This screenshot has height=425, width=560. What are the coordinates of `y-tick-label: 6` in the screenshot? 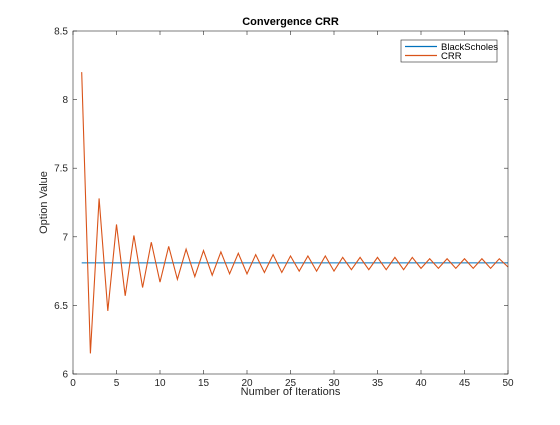 It's located at (65, 375).